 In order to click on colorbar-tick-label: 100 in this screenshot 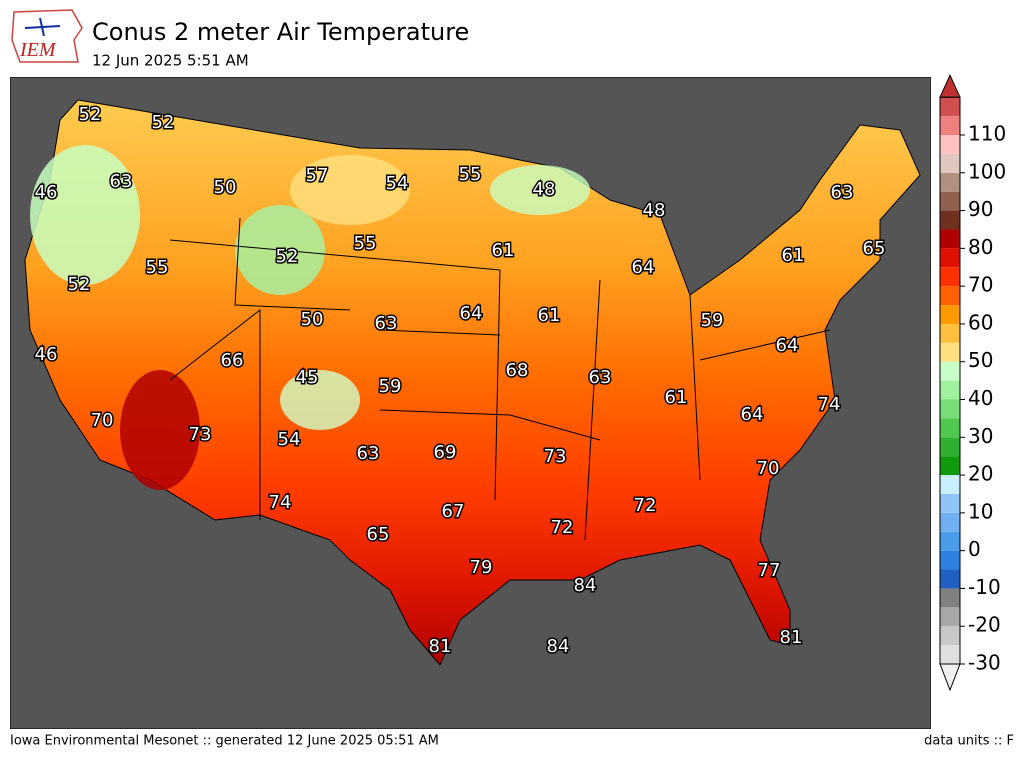, I will do `click(987, 171)`.